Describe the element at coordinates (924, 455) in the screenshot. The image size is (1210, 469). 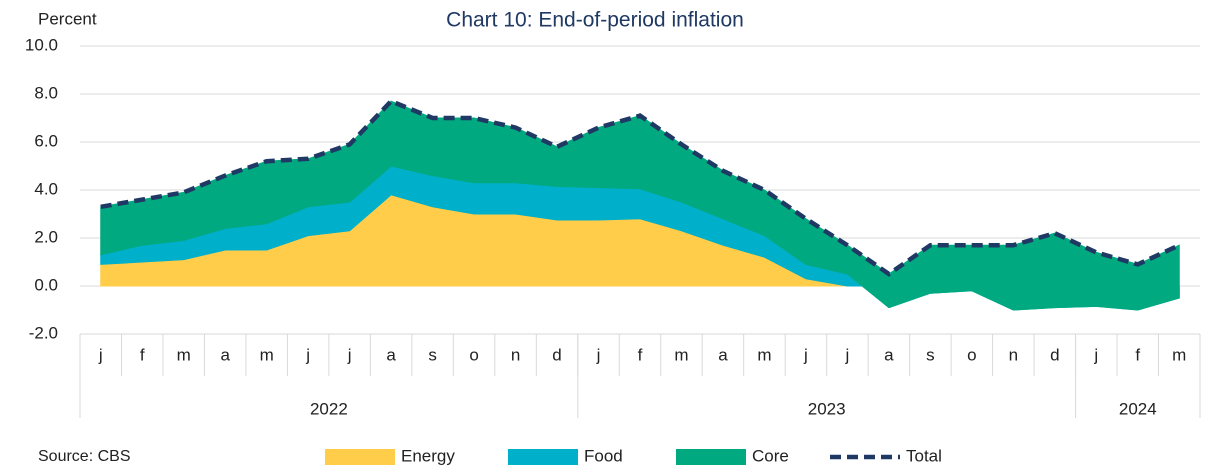
I see `legend-label: Total` at that location.